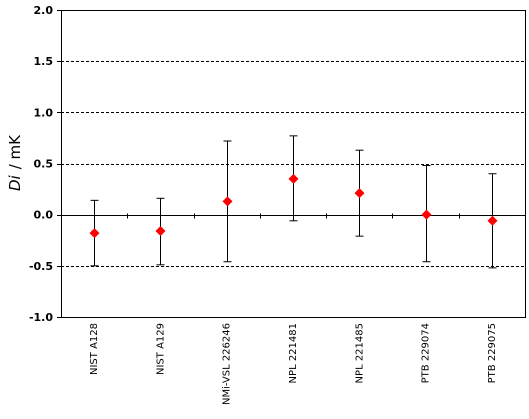 The height and width of the screenshot is (419, 529). What do you see at coordinates (15, 151) in the screenshot?
I see `y-axis-unit: / mK` at bounding box center [15, 151].